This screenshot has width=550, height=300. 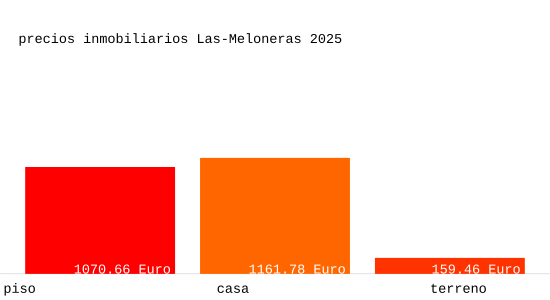 I want to click on data-label: 159.46 Euro, so click(x=476, y=269).